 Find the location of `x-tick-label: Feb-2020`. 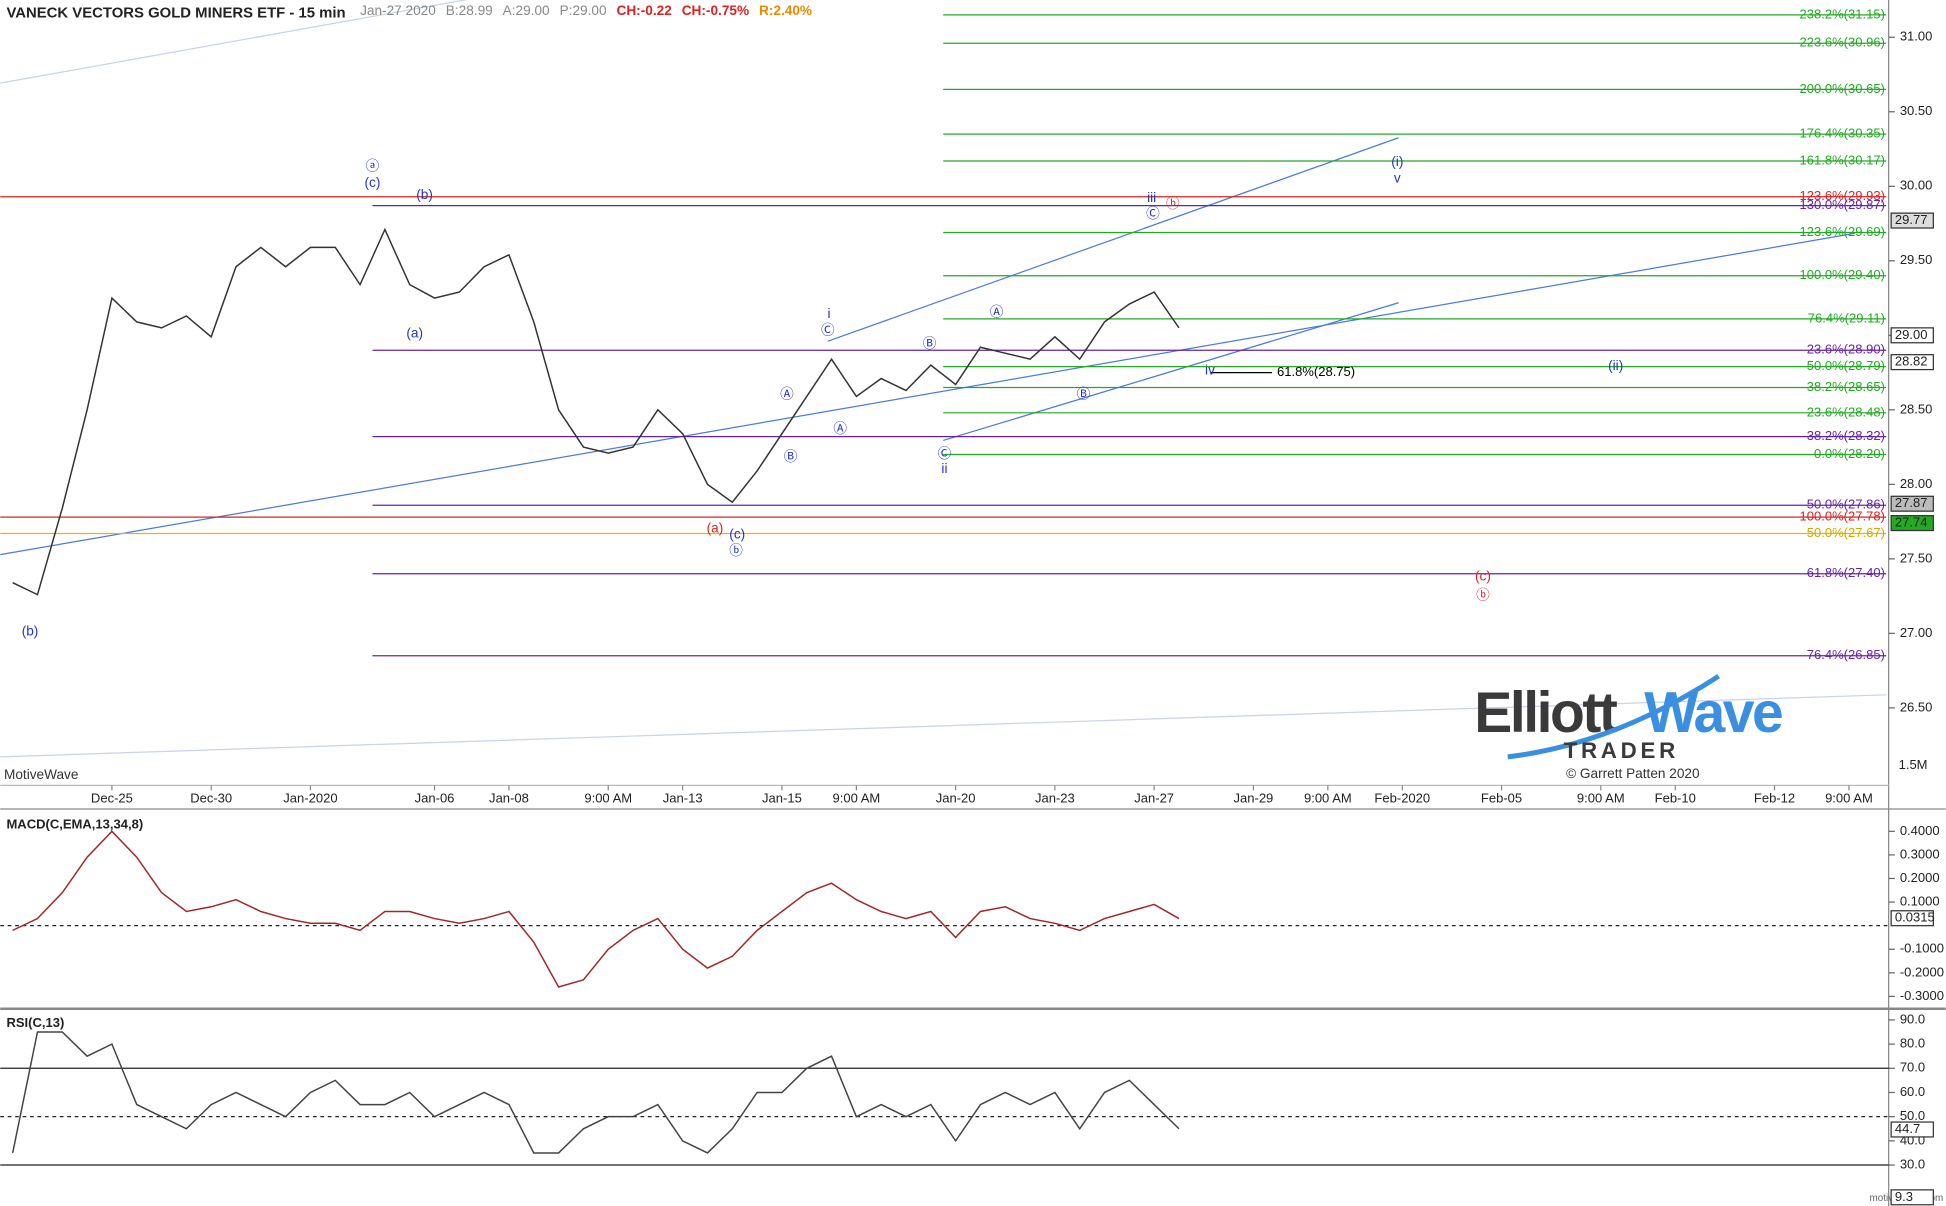

x-tick-label: Feb-2020 is located at coordinates (1402, 797).